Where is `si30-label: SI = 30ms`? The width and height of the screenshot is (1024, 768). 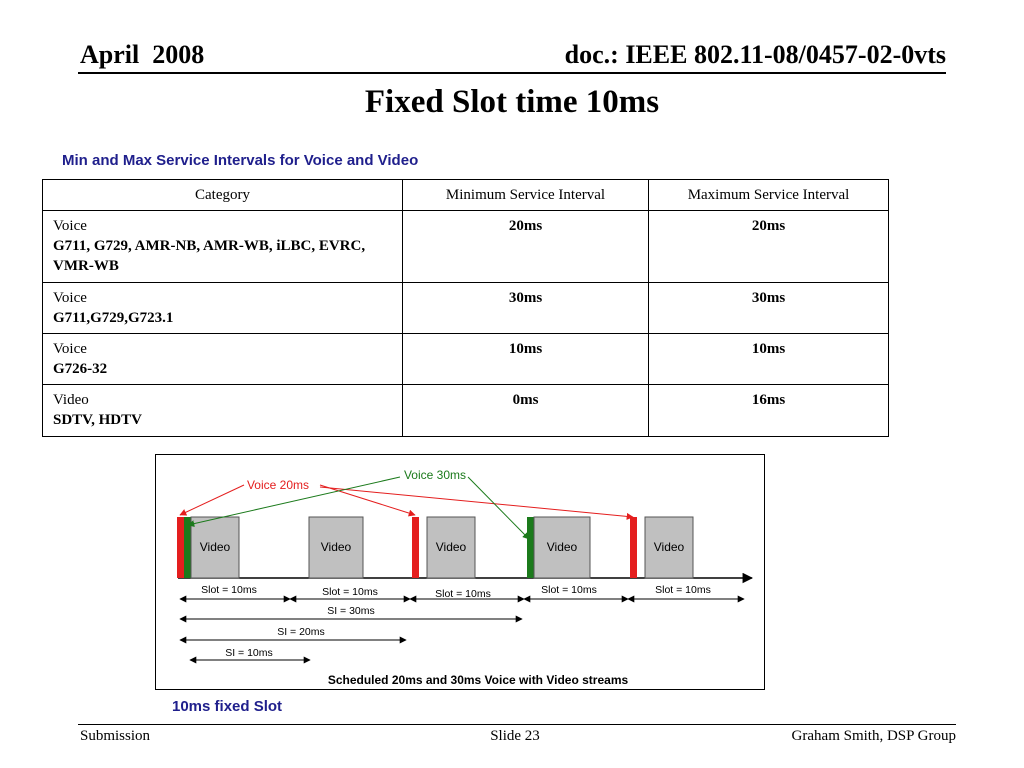
si30-label: SI = 30ms is located at coordinates (351, 611).